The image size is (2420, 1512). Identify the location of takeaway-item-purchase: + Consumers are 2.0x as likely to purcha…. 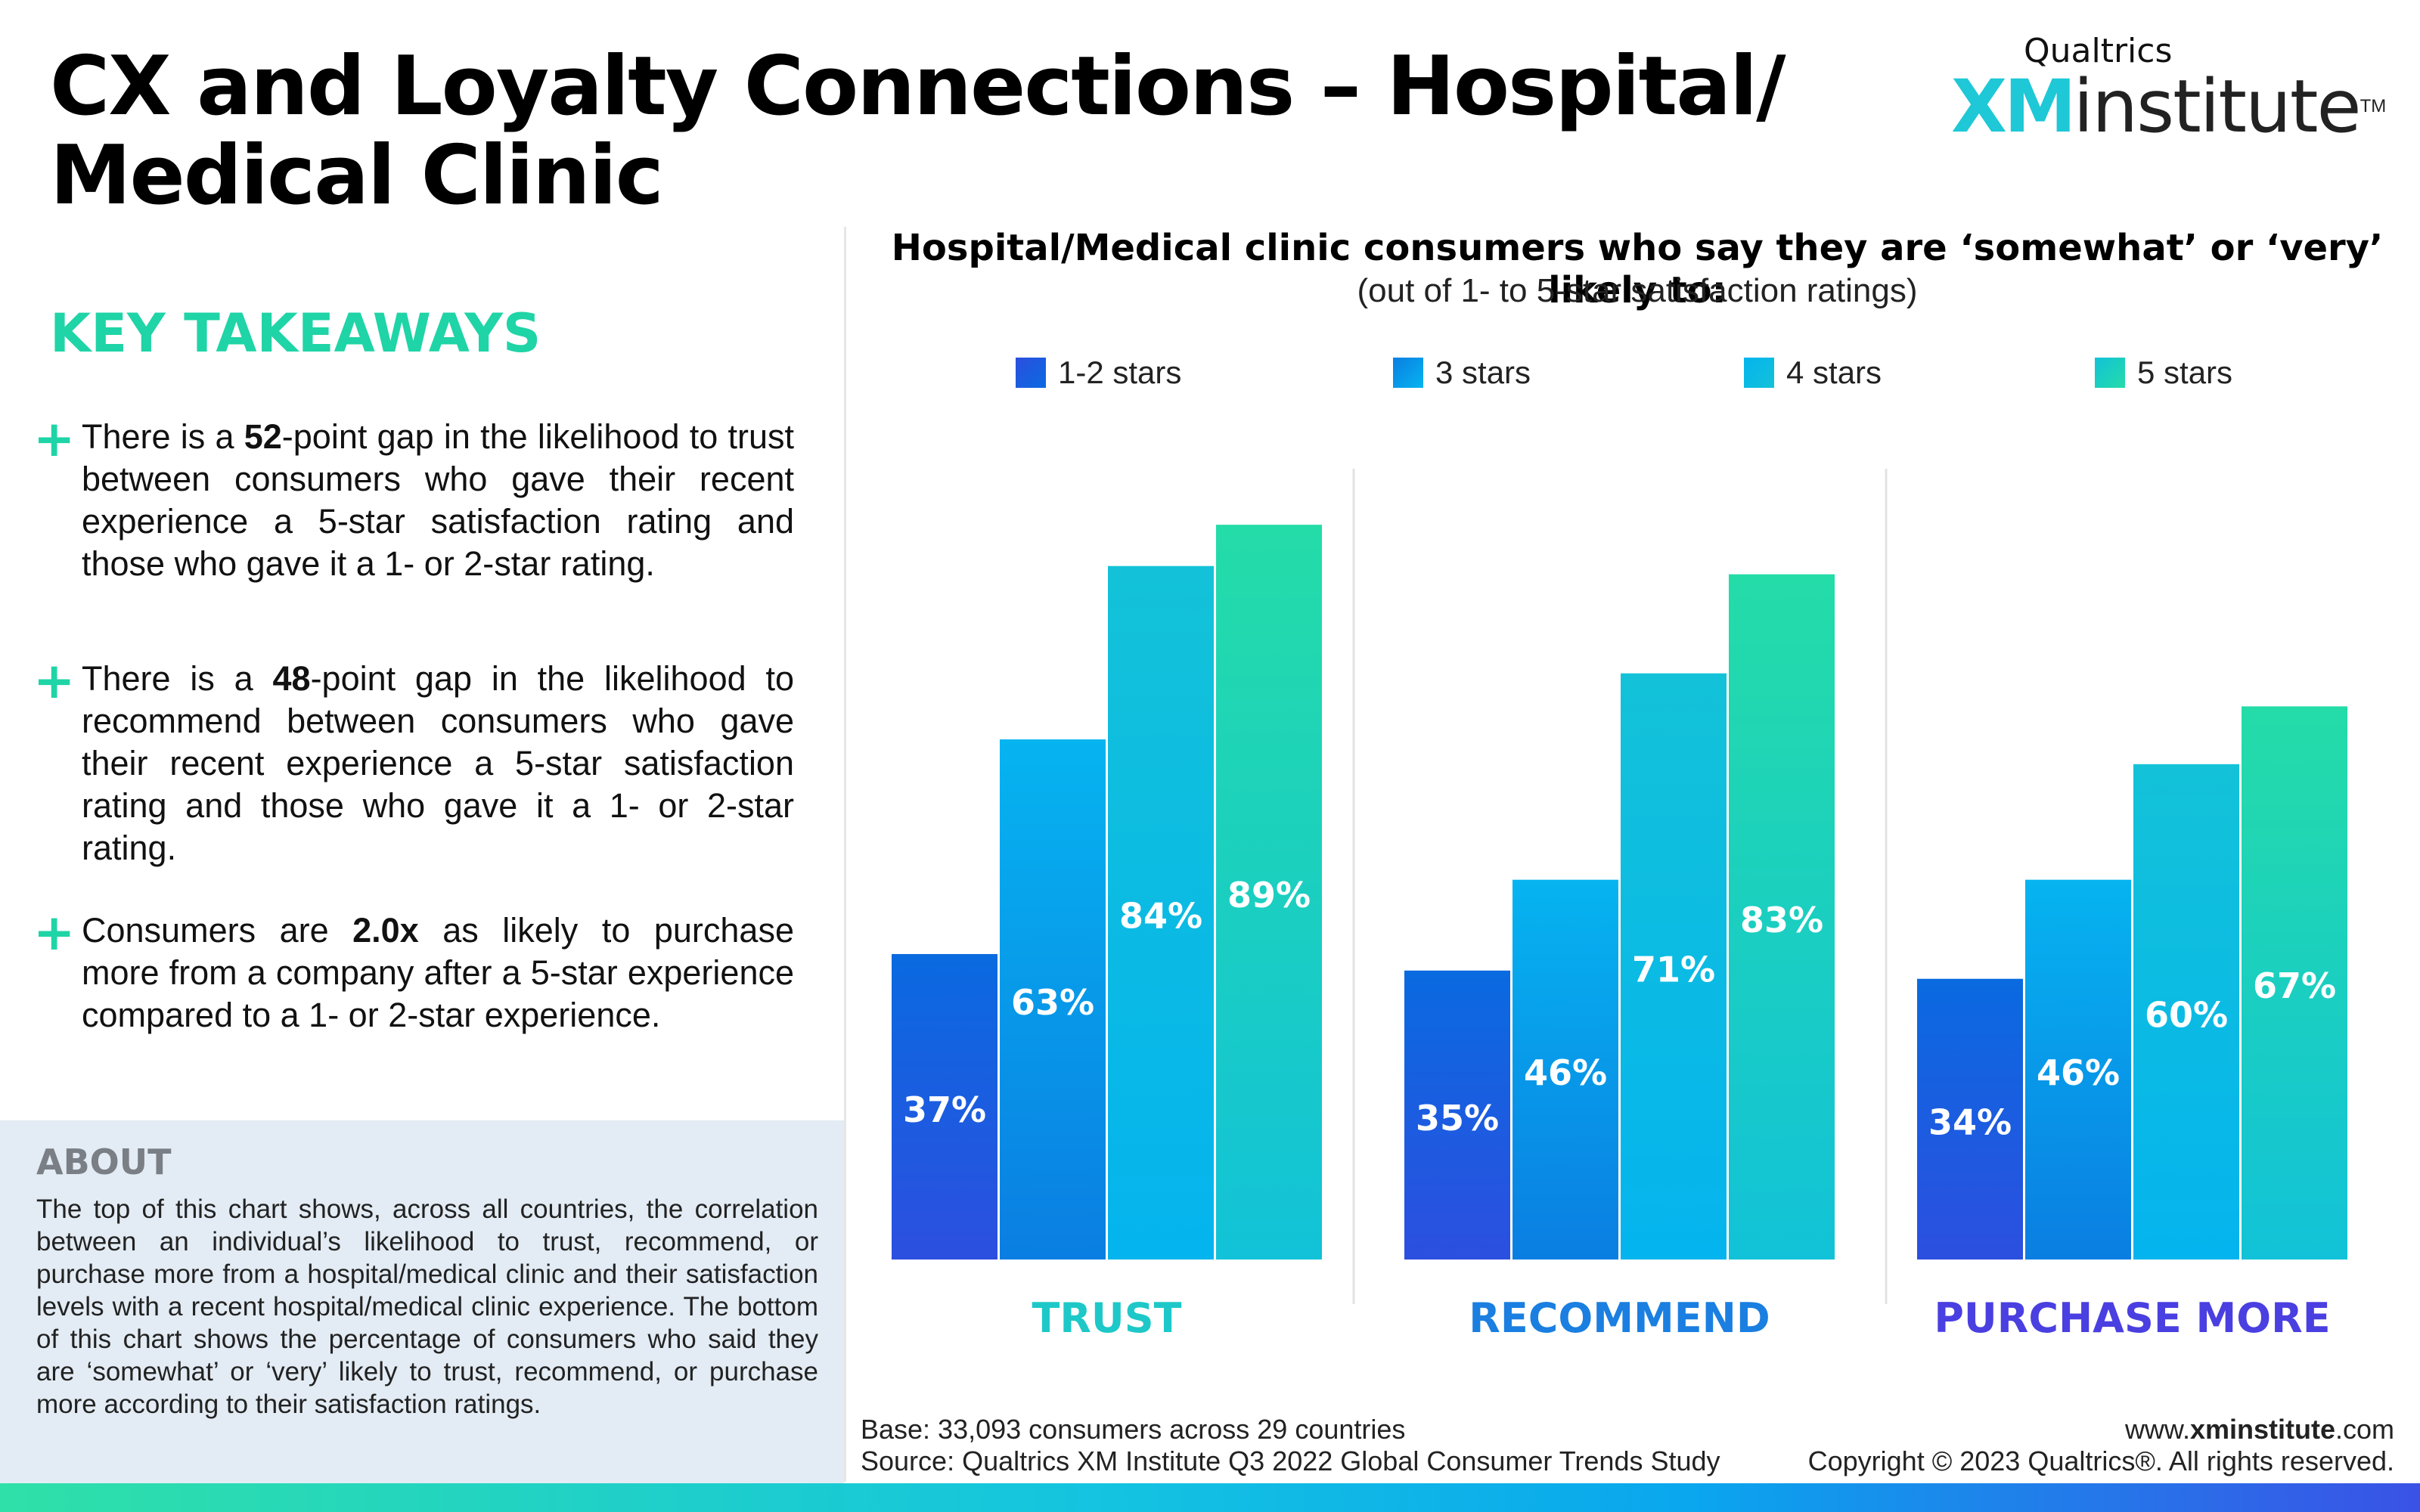
(414, 969).